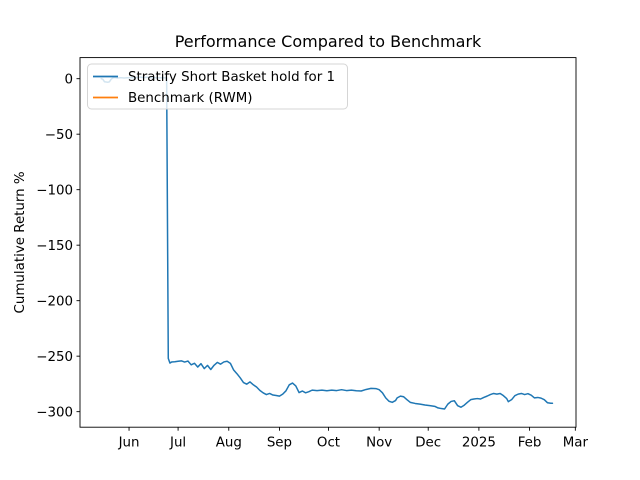 Image resolution: width=640 pixels, height=480 pixels. What do you see at coordinates (190, 98) in the screenshot?
I see `legend-label-benchmark: Benchmark (RWM)` at bounding box center [190, 98].